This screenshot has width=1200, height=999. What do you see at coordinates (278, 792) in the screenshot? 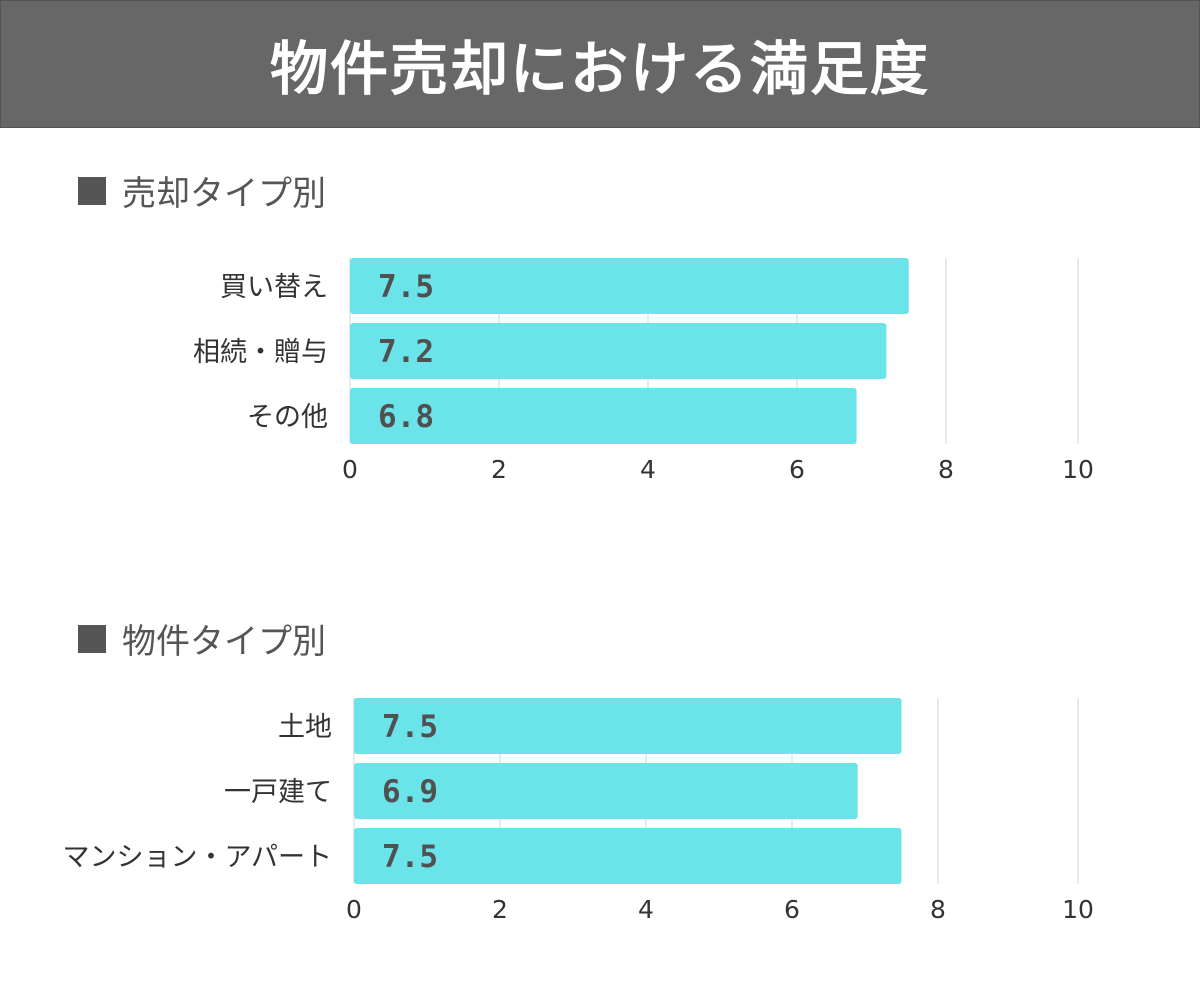
I see `category-label: 一戸建て` at bounding box center [278, 792].